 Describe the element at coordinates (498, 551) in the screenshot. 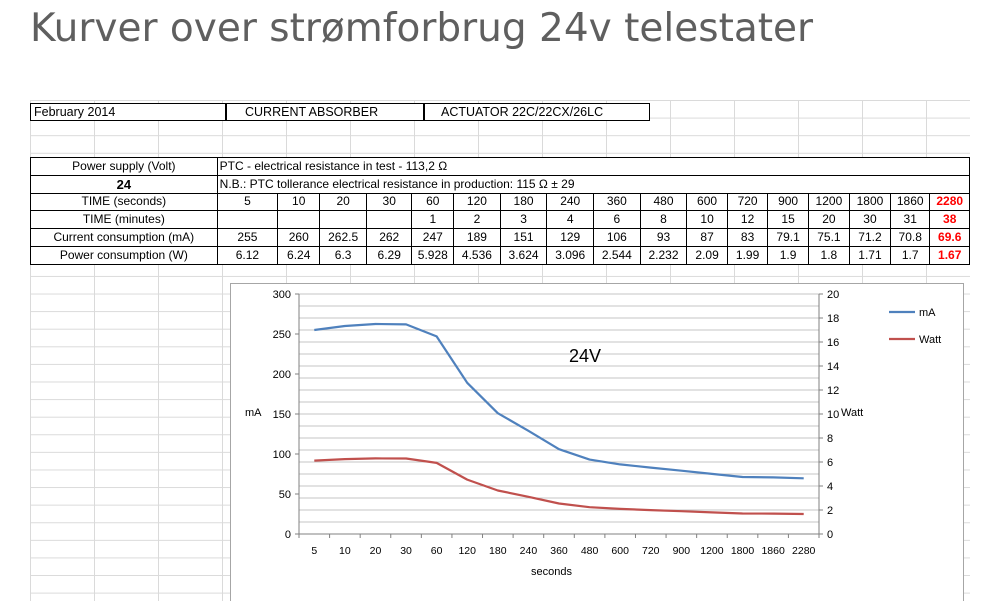

I see `x-tick-label: 180` at that location.